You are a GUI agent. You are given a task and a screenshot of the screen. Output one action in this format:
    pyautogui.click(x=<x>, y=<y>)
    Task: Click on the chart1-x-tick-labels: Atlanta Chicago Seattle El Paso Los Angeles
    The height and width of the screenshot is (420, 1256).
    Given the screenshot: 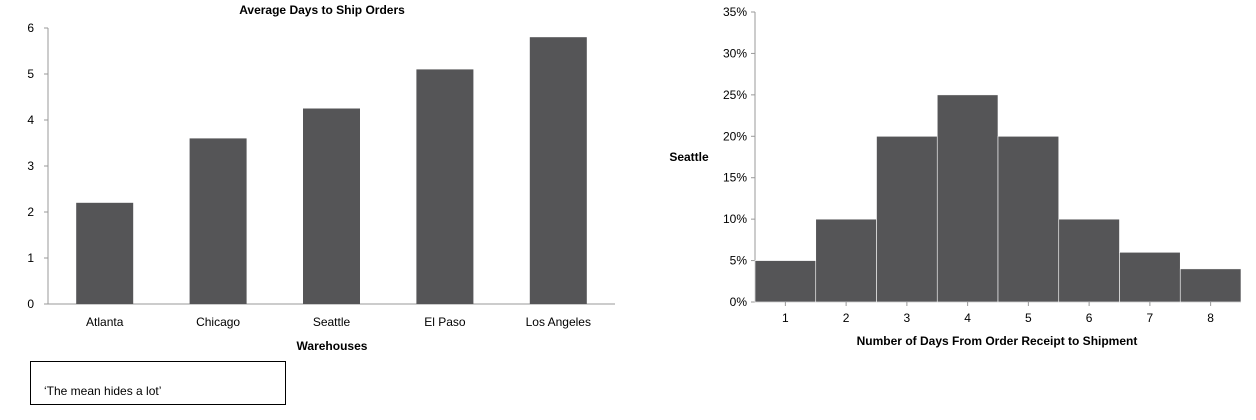 What is the action you would take?
    pyautogui.click(x=338, y=322)
    